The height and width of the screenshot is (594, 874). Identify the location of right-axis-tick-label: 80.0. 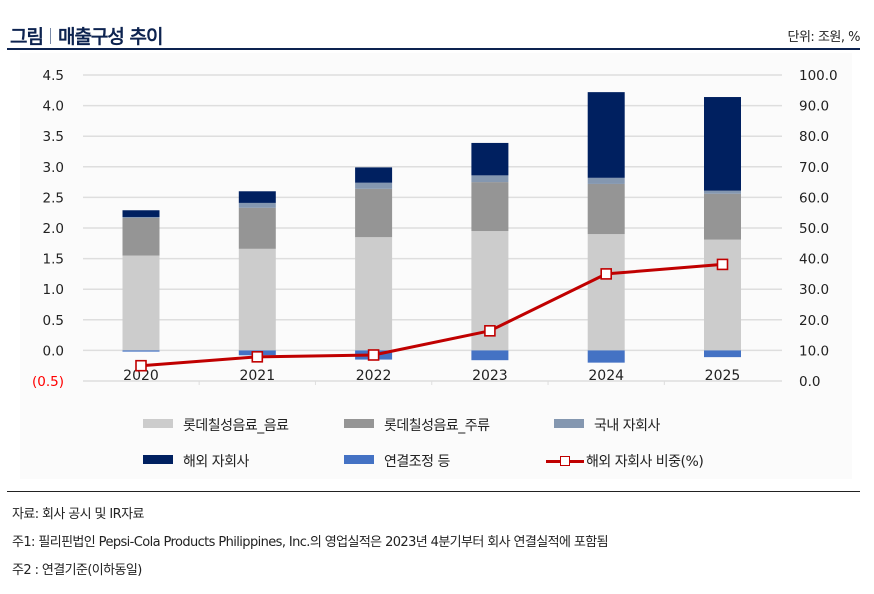
(814, 137).